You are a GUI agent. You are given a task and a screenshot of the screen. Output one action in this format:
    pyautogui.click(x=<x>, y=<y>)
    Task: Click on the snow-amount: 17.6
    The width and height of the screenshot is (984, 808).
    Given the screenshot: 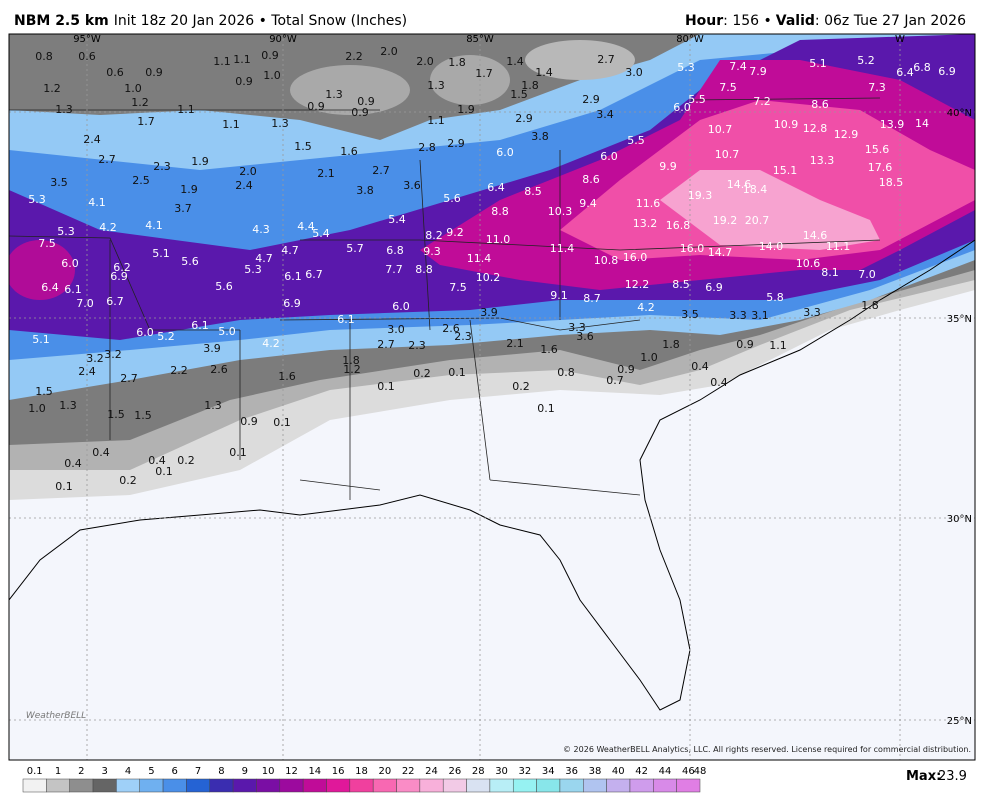 What is the action you would take?
    pyautogui.click(x=880, y=167)
    